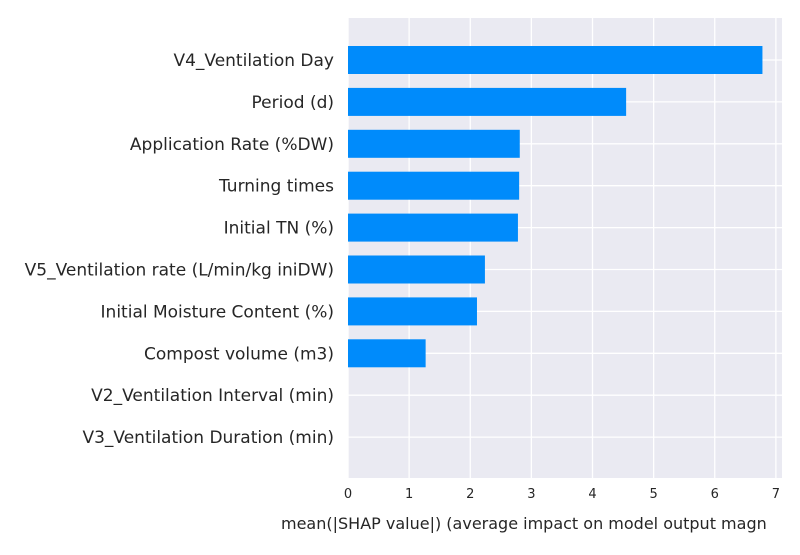 The width and height of the screenshot is (800, 555). I want to click on x-tick-label: 2, so click(470, 494).